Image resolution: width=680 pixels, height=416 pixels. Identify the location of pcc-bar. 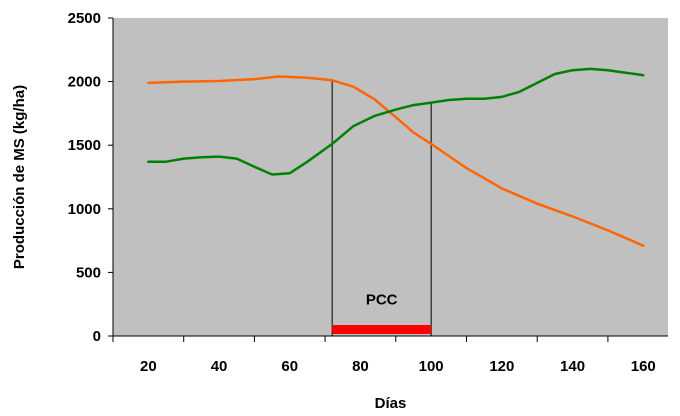
(382, 329).